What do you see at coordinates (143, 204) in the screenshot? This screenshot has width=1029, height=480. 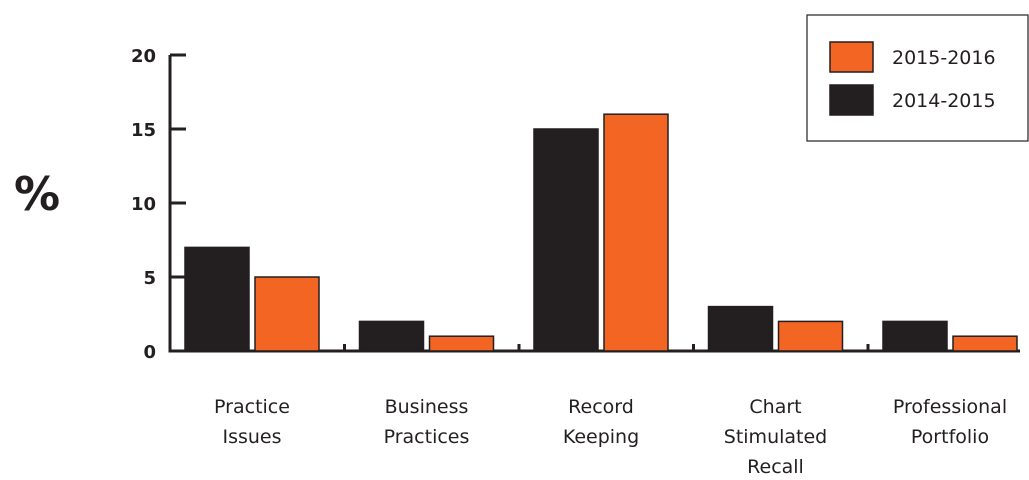 I see `y-tick-label: 10` at bounding box center [143, 204].